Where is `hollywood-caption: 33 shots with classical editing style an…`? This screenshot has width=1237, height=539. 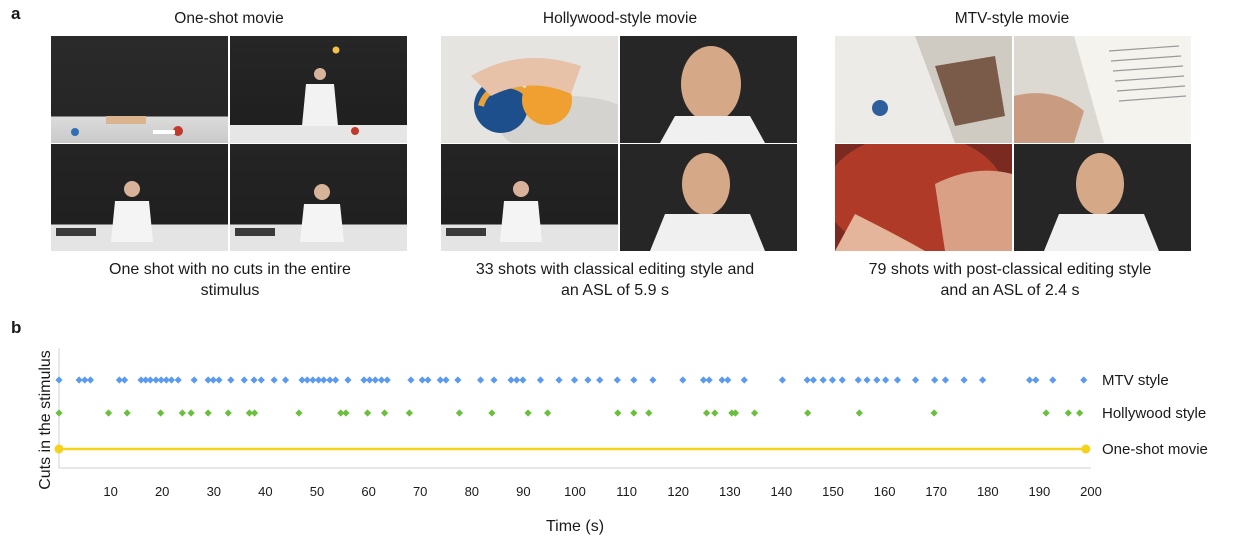 hollywood-caption: 33 shots with classical editing style an… is located at coordinates (615, 280).